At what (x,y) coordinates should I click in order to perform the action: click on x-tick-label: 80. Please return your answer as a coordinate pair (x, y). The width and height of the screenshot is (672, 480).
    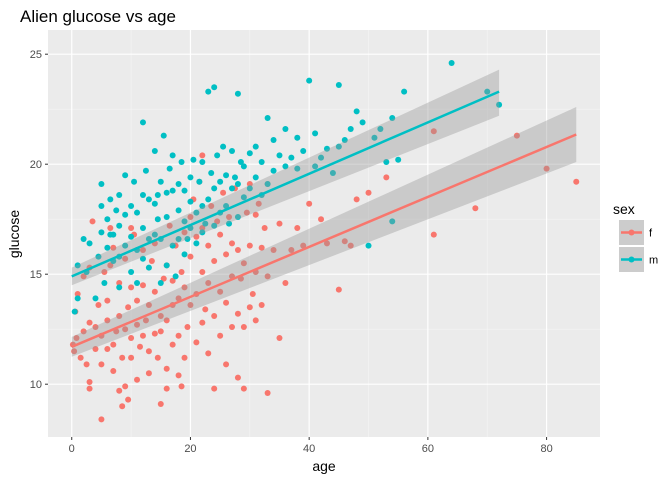
    Looking at the image, I should click on (546, 449).